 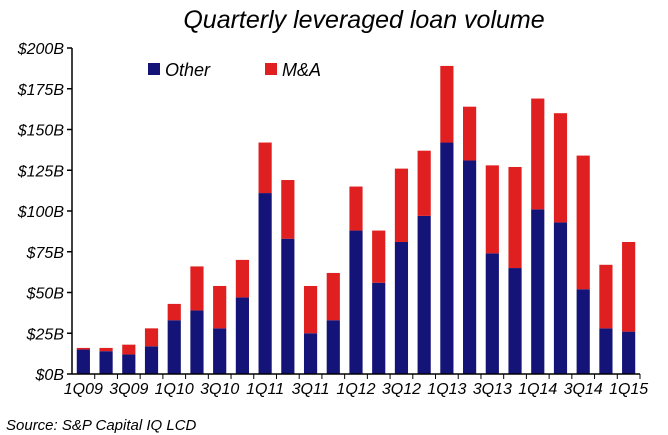 I want to click on legend-label-ma: M&A, so click(x=301, y=70).